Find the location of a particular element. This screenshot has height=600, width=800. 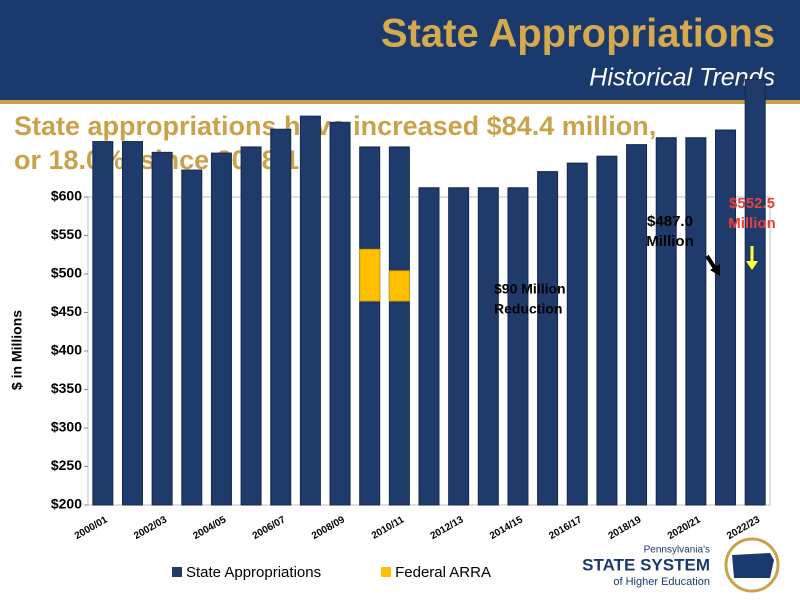

y-tick-label: $300 is located at coordinates (66, 427).